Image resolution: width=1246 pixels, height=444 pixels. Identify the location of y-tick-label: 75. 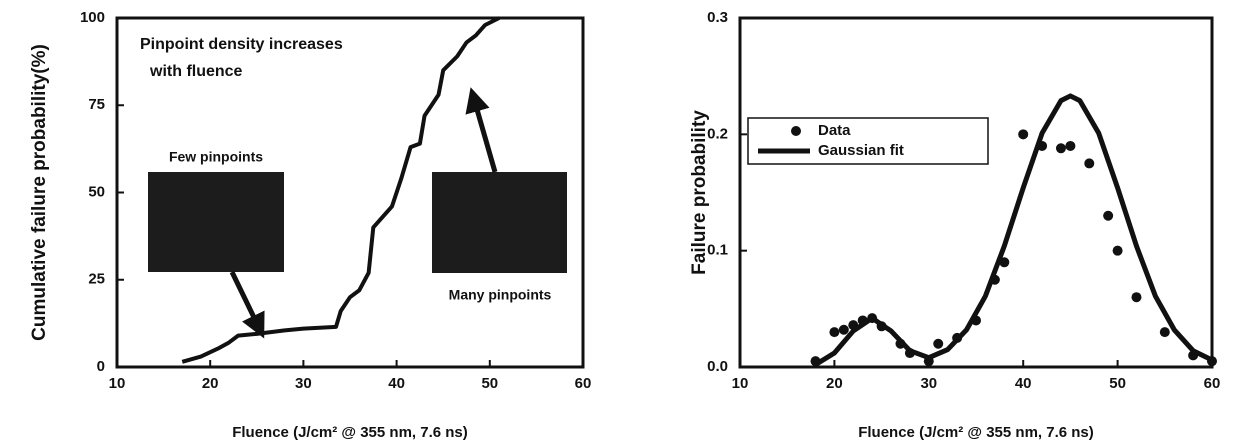
(96, 104).